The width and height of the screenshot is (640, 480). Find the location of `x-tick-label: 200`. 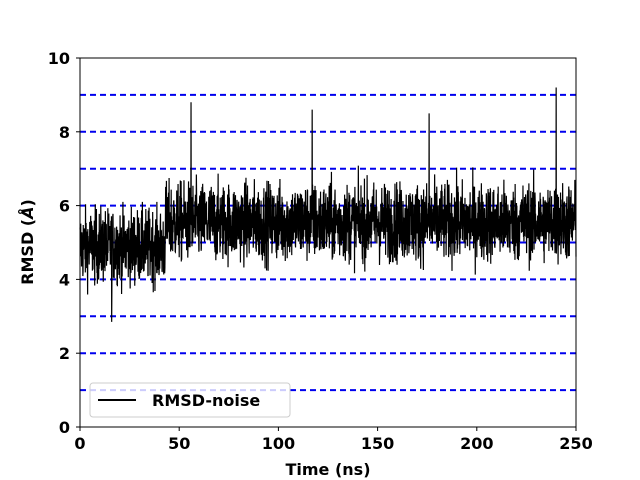

x-tick-label: 200 is located at coordinates (476, 443).